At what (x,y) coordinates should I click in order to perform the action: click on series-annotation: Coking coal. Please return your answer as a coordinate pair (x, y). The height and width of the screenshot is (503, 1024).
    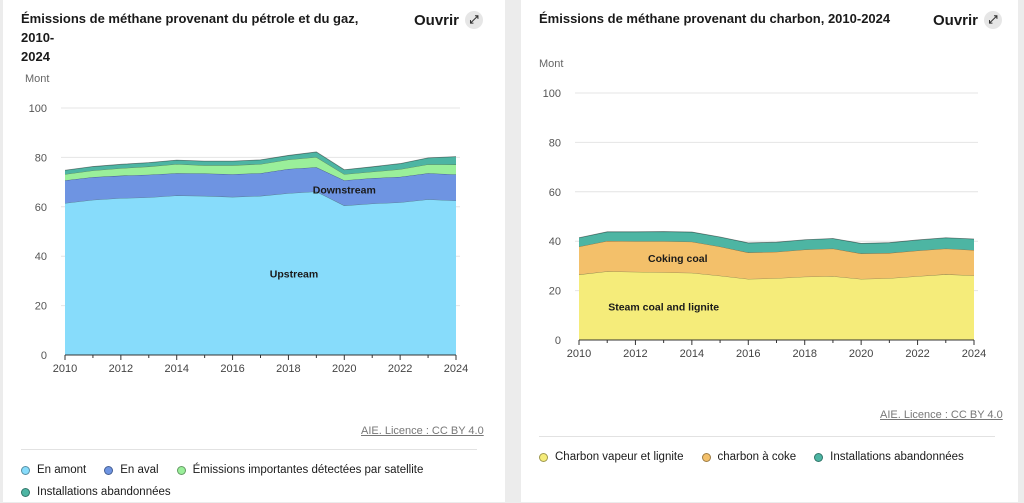
    Looking at the image, I should click on (678, 259).